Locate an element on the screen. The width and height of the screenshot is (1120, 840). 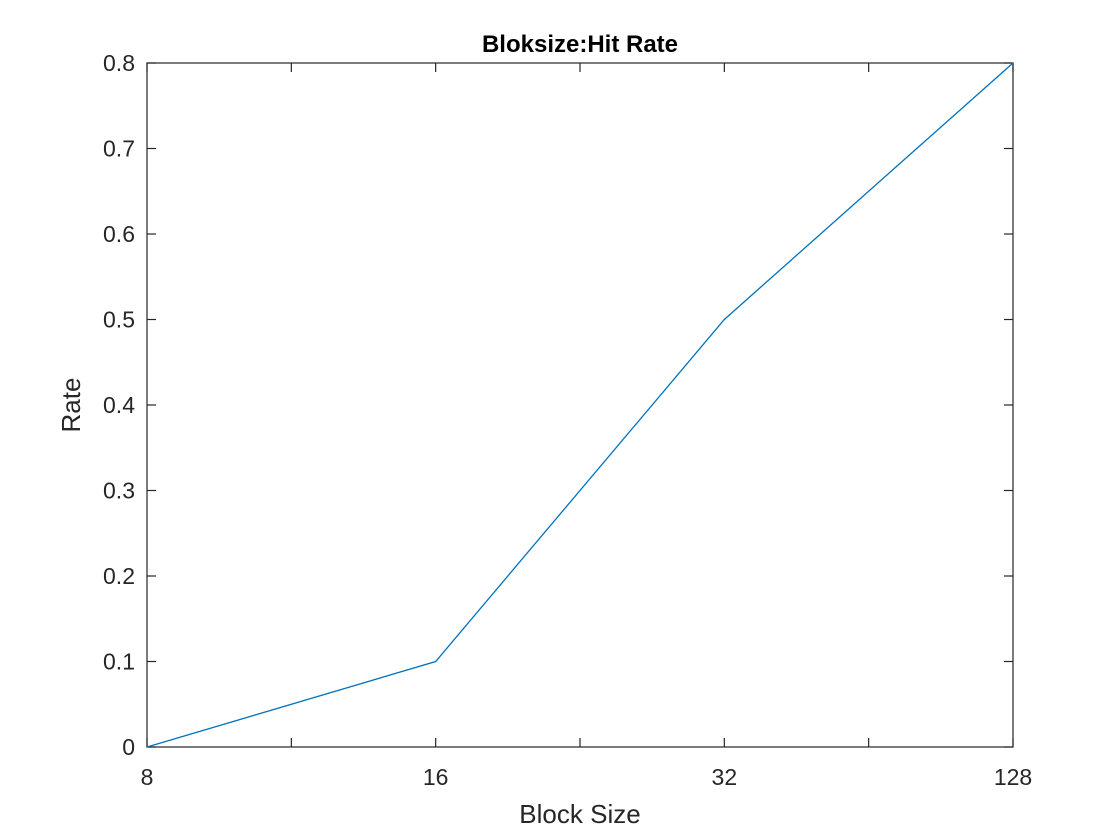
chart-title: Bloksize:Hit Rate is located at coordinates (580, 44).